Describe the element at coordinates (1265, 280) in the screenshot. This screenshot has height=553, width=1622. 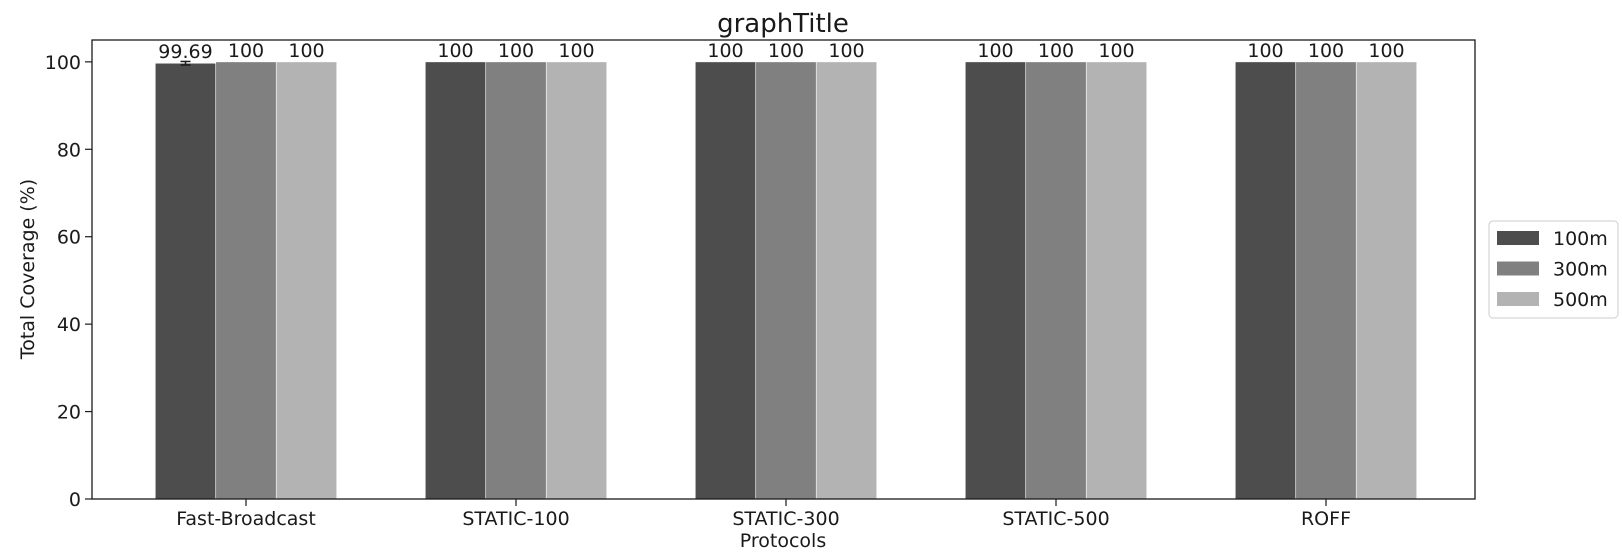
I see `bar-100m-ROFF` at that location.